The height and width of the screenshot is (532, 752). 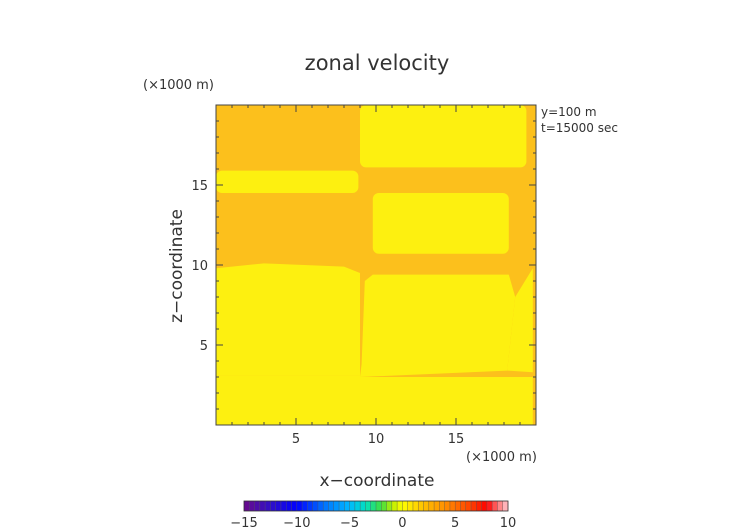 I want to click on y-axis-unit: (×1000 m), so click(x=178, y=85).